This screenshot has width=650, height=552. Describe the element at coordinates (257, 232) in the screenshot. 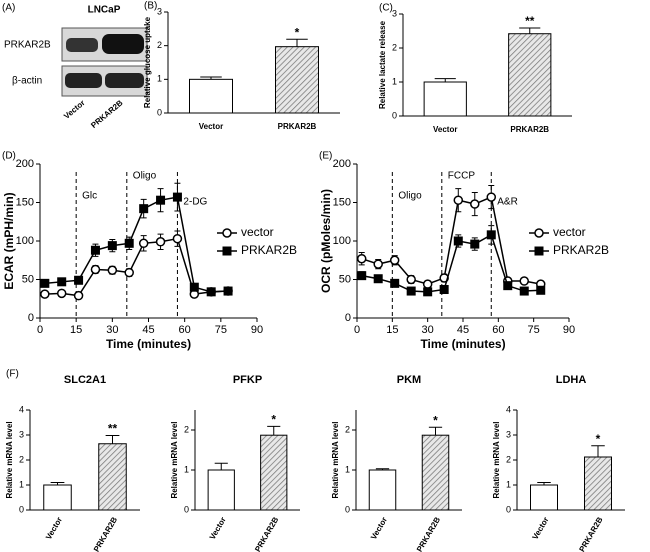

I see `legend-label: vector` at that location.